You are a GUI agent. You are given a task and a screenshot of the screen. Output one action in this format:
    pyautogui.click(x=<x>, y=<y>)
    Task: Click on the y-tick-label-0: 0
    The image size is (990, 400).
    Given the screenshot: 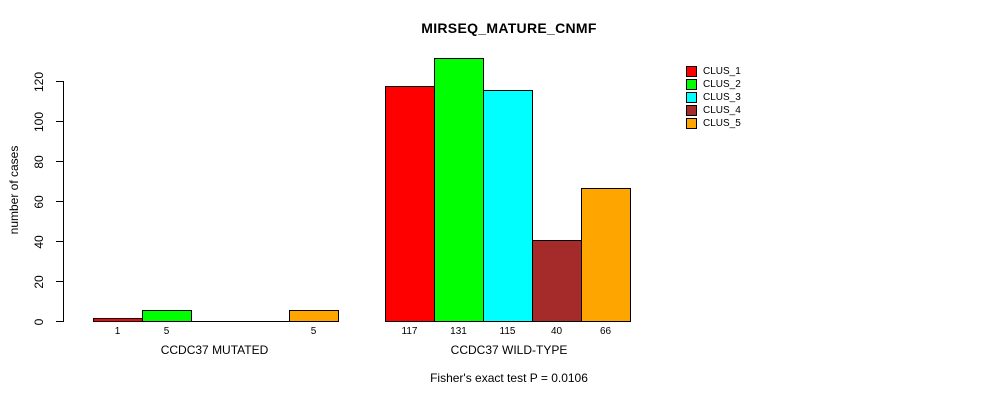 What is the action you would take?
    pyautogui.click(x=39, y=321)
    